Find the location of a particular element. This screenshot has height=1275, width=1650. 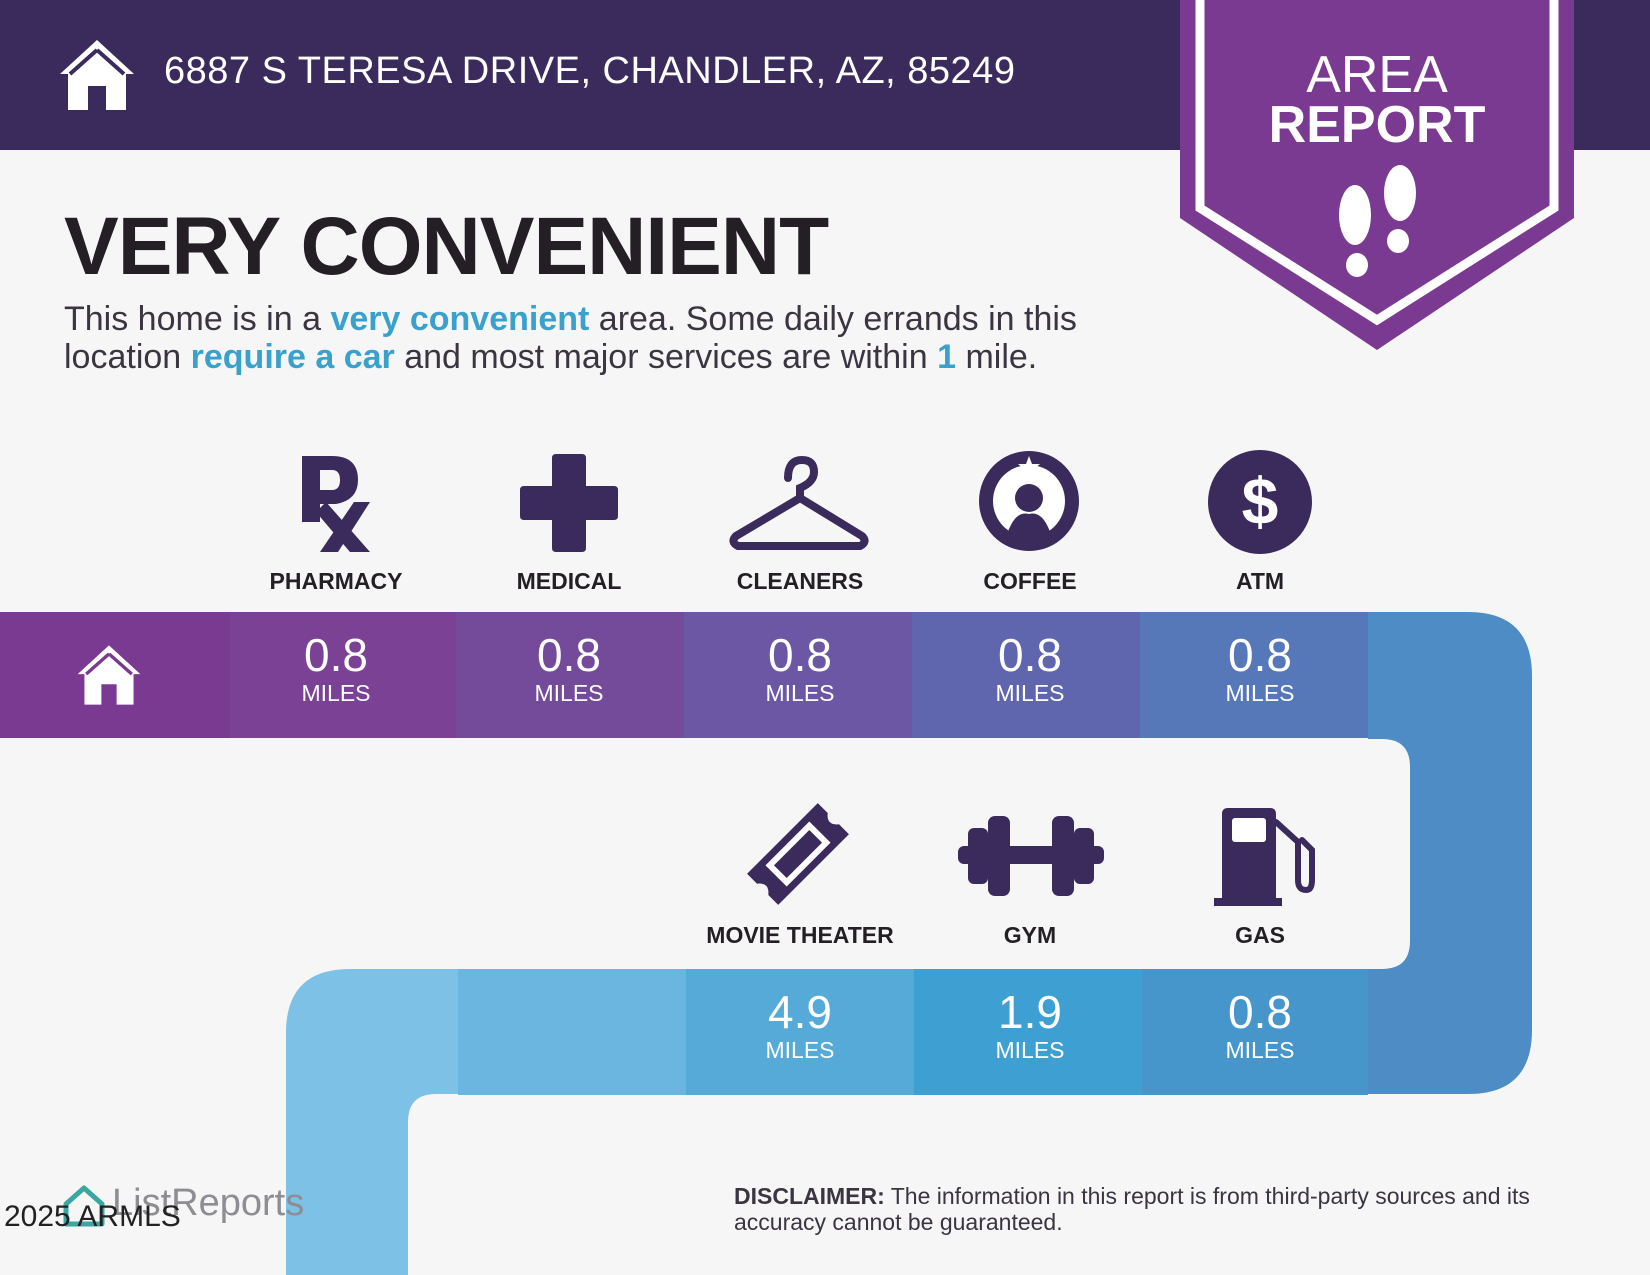

category-label: GAS is located at coordinates (1260, 935).